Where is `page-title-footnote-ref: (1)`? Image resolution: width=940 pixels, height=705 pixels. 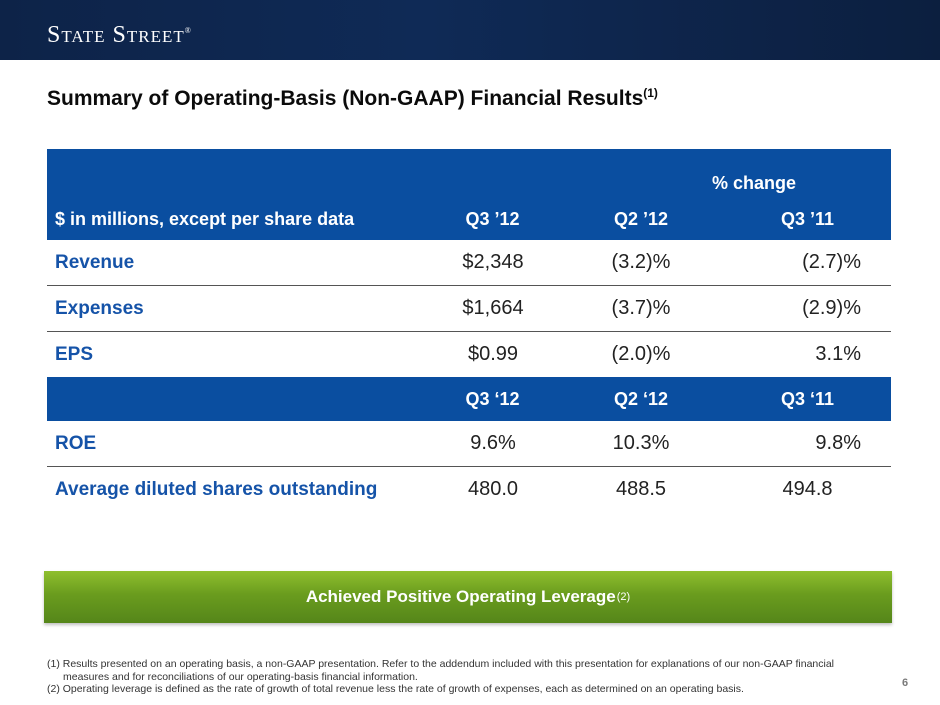
page-title-footnote-ref: (1) is located at coordinates (650, 93).